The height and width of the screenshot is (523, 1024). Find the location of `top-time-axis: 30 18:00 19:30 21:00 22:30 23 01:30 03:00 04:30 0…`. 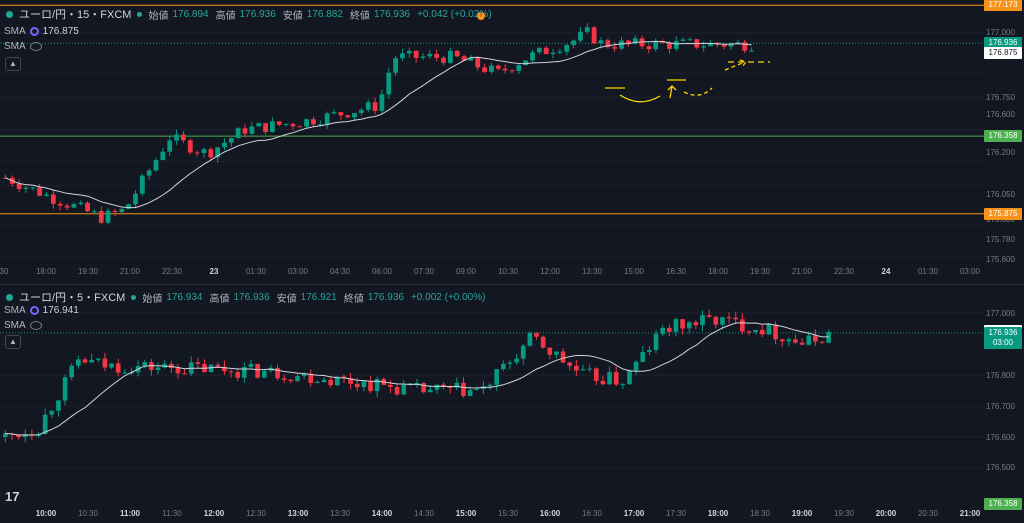

top-time-axis: 30 18:00 19:30 21:00 22:30 23 01:30 03:00 04:30 0… is located at coordinates (490, 274).